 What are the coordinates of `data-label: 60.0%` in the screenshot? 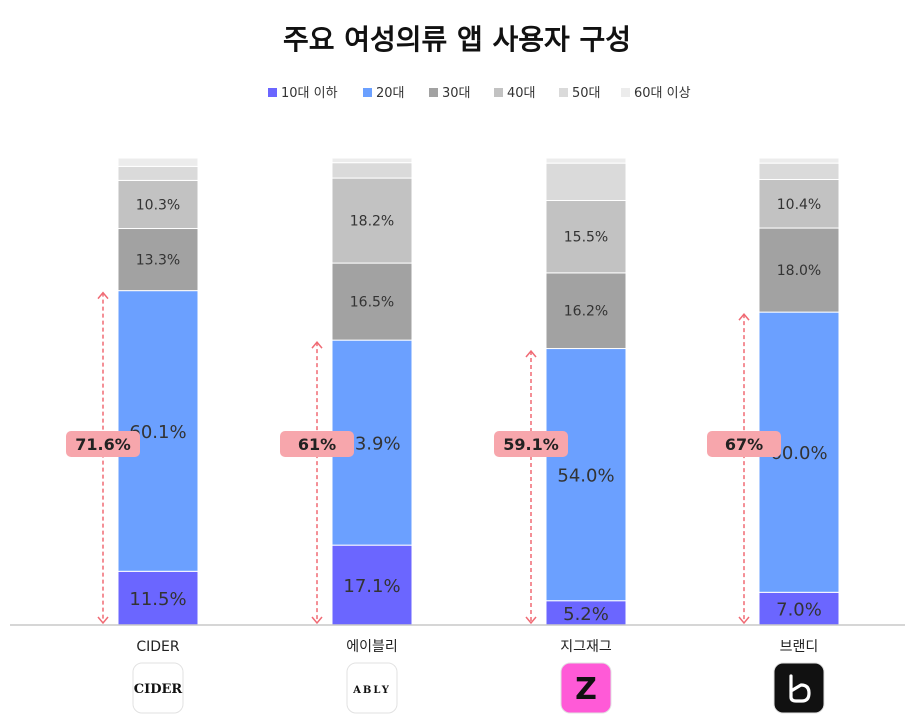 It's located at (798, 453).